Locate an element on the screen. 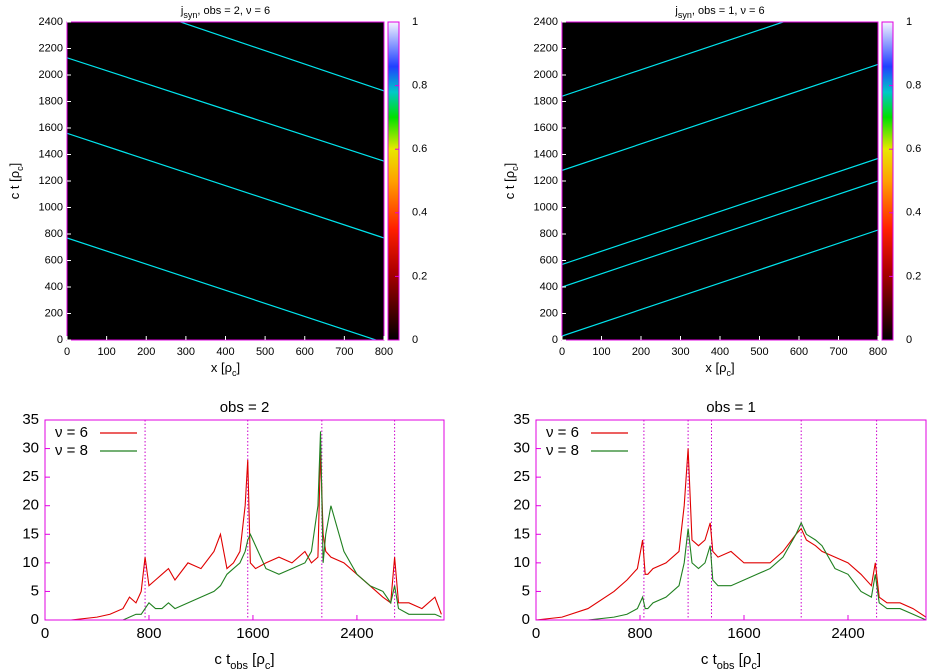  chart-title: jsyn, obs = 1, ν = 6 is located at coordinates (719, 12).